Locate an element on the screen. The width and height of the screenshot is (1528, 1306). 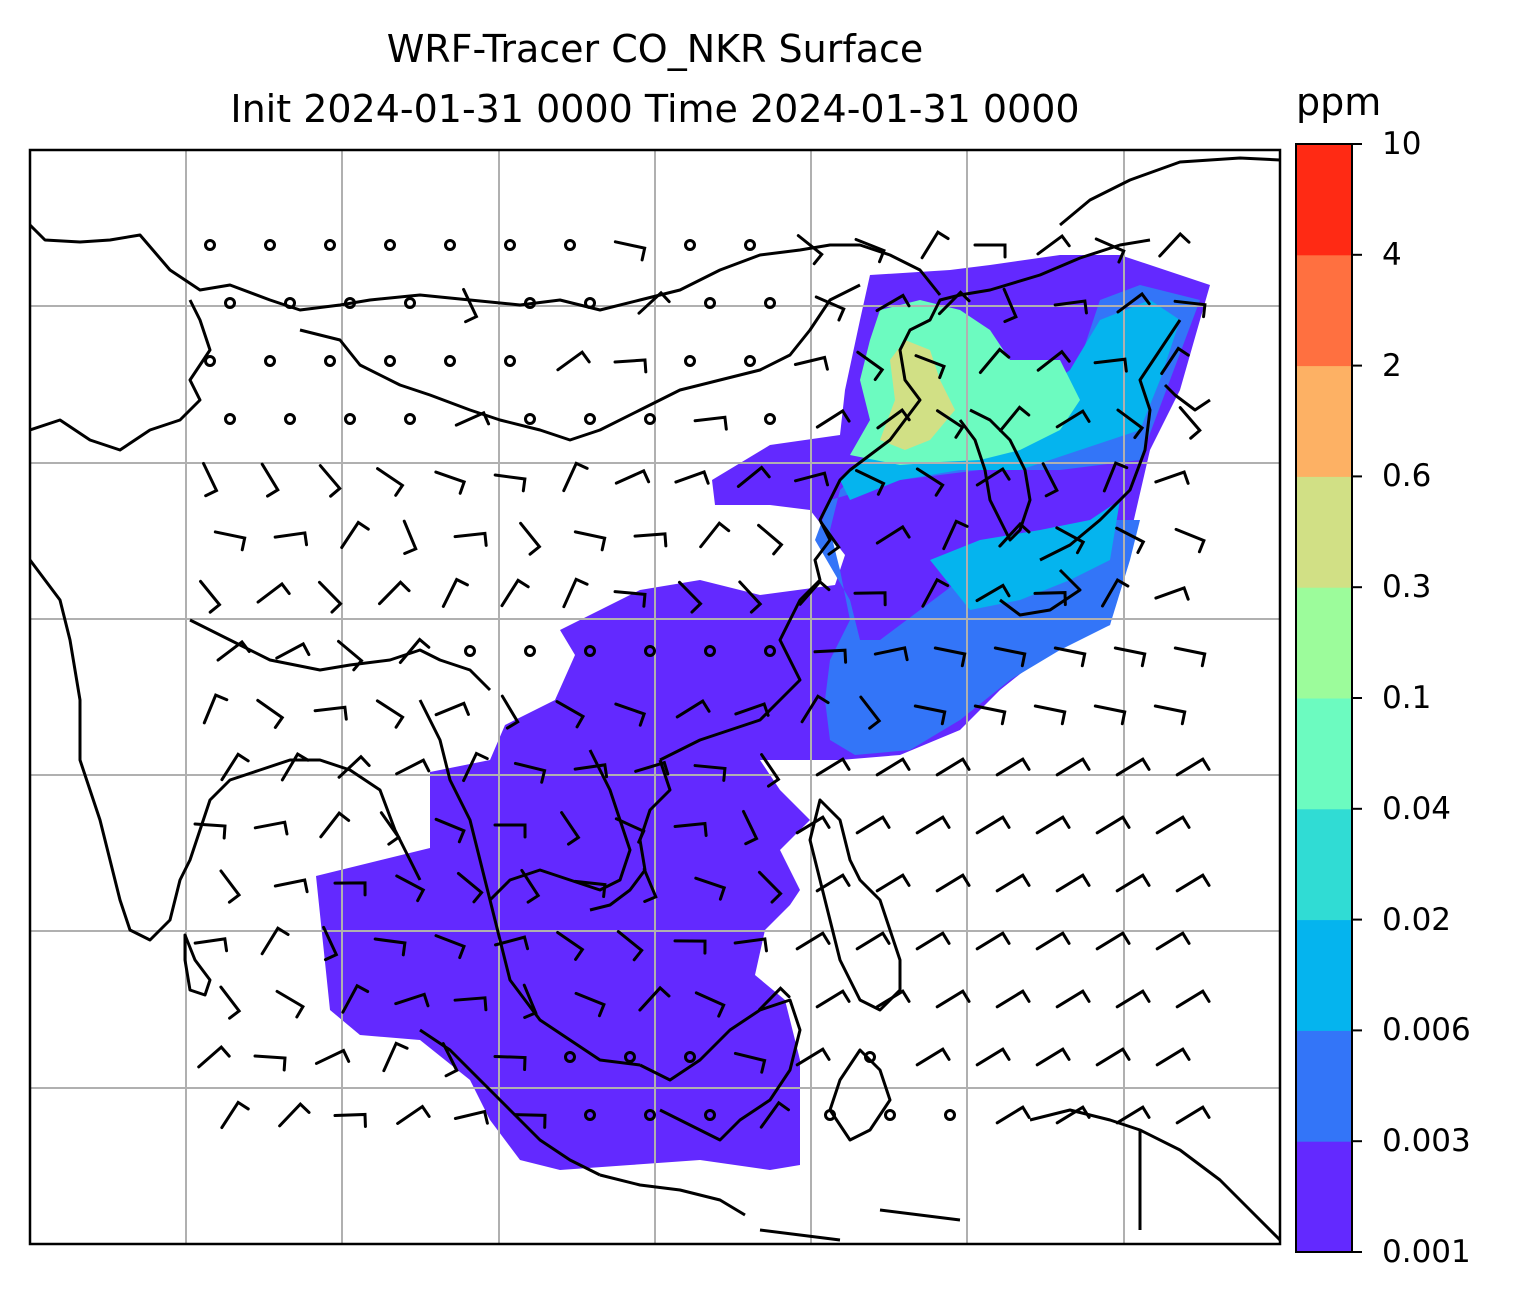
coast-sulawesi is located at coordinates (860, 1095).